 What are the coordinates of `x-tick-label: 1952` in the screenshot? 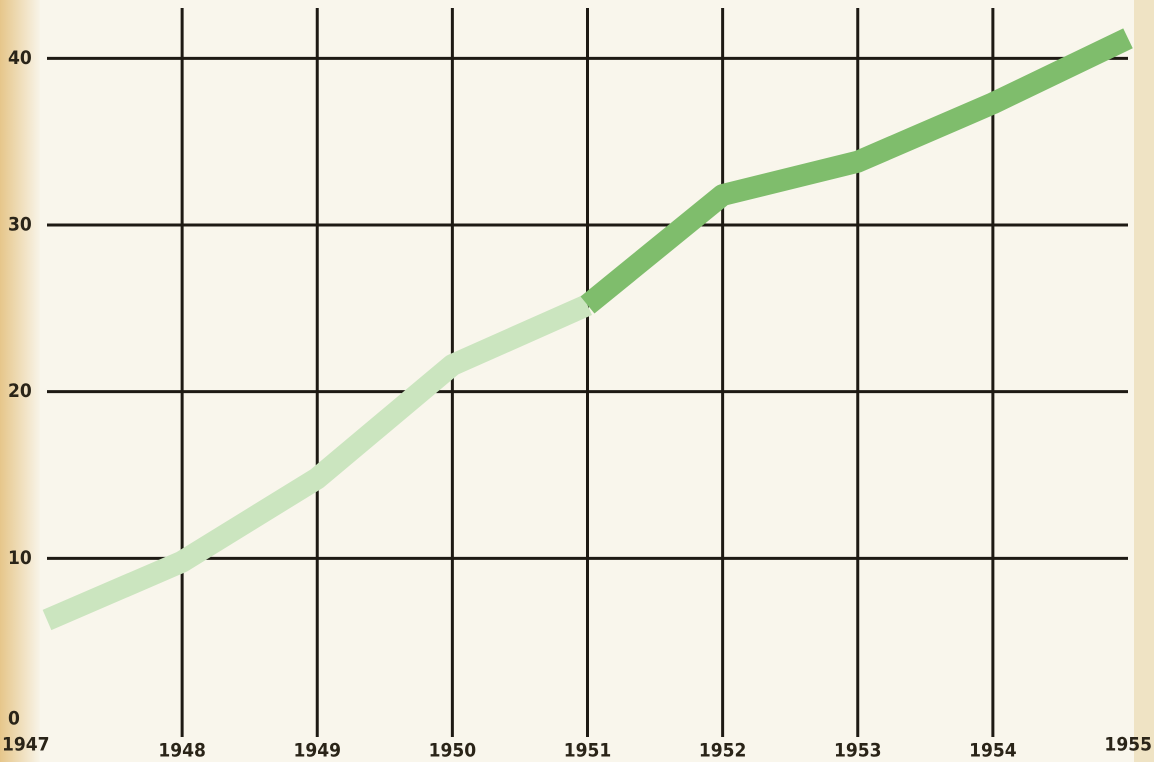 It's located at (723, 751).